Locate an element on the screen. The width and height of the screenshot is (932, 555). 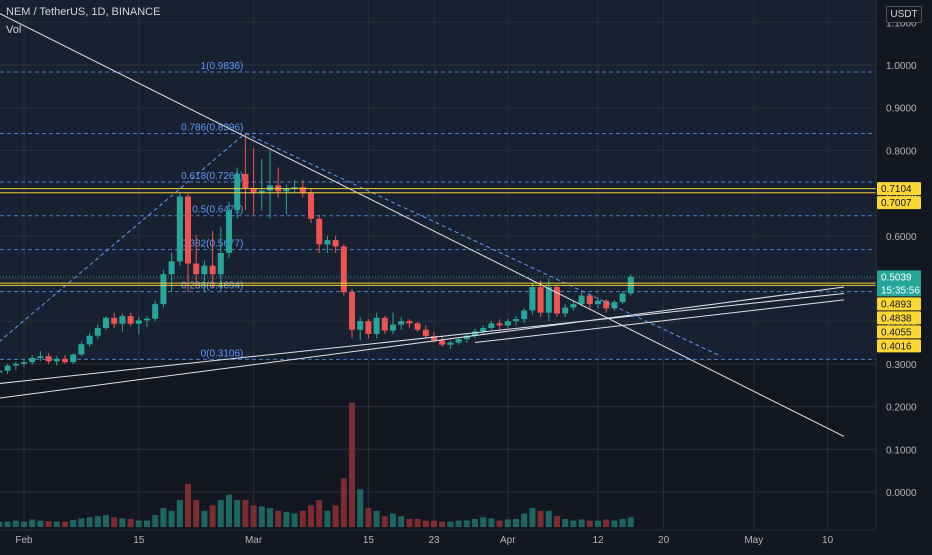
y-tick-label: 0.1000 is located at coordinates (901, 450).